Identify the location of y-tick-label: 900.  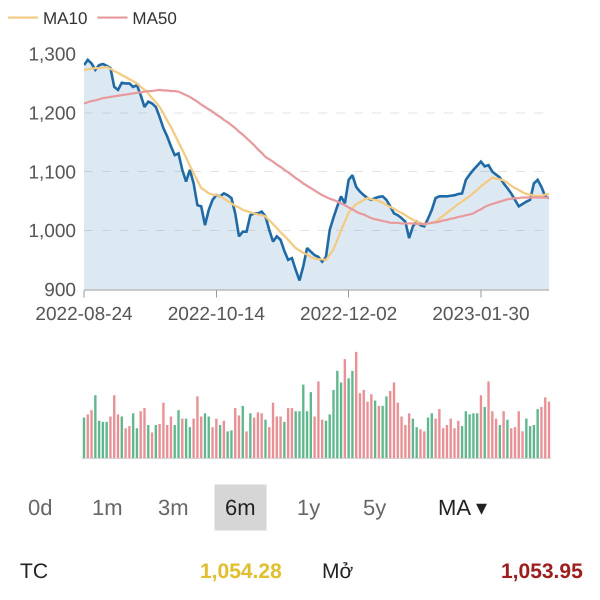
(60, 290).